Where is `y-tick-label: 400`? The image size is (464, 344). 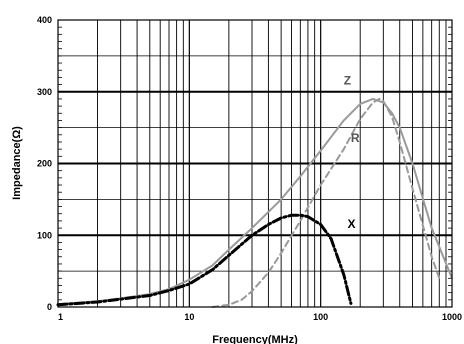 y-tick-label: 400 is located at coordinates (44, 20).